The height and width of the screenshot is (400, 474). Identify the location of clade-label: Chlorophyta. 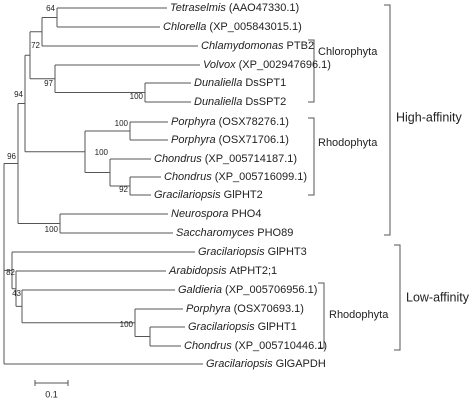
(348, 52).